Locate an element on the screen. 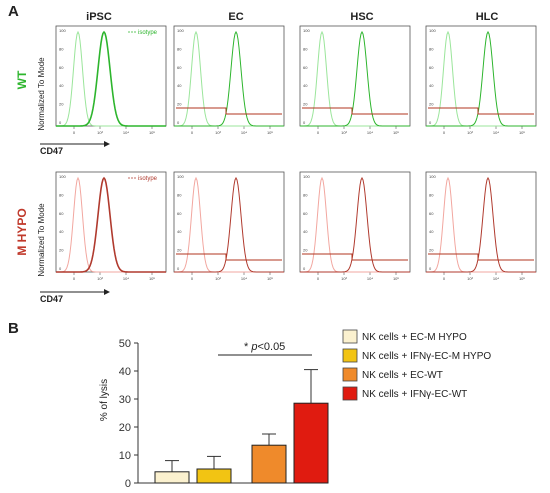  histogram-wt-hsc: 100 80 60 40 20 0 0 10³ 10⁴ 10⁵ is located at coordinates (355, 80).